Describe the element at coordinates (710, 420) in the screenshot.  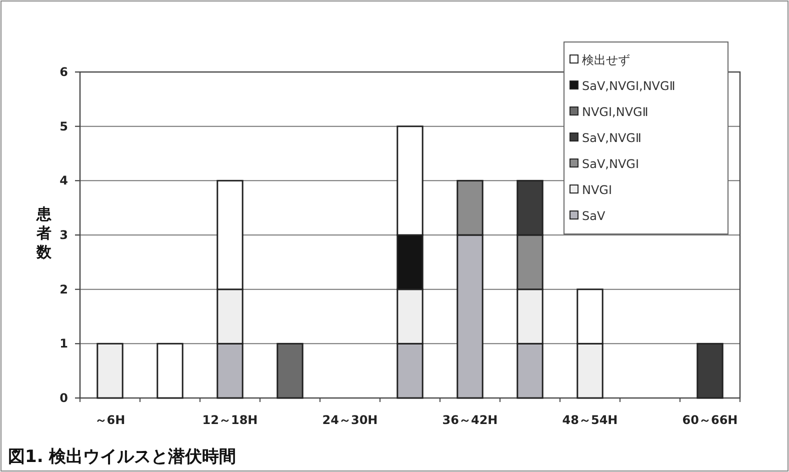
I see `x-tick-label: 60～66H` at that location.